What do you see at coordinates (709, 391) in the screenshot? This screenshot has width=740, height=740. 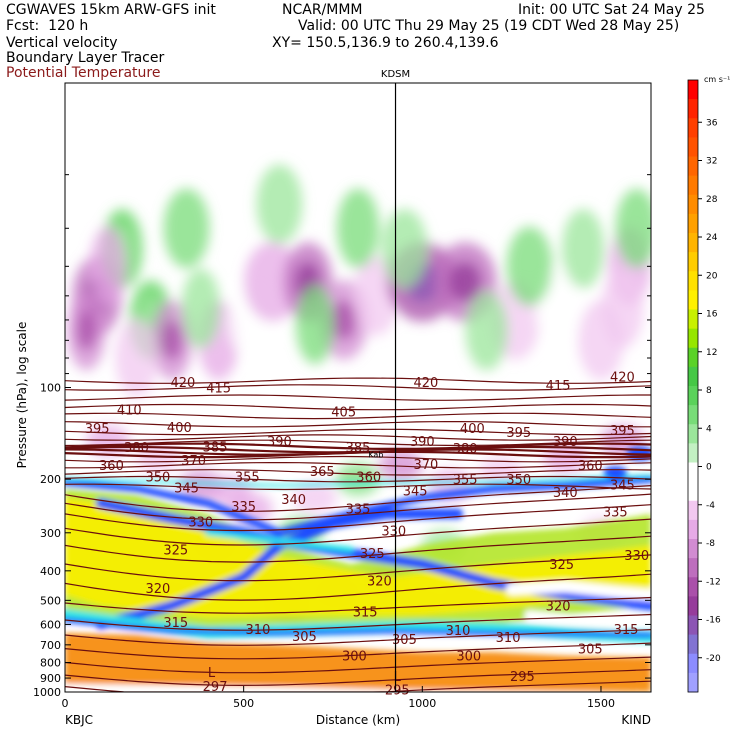 I see `colorbar-label: 8` at bounding box center [709, 391].